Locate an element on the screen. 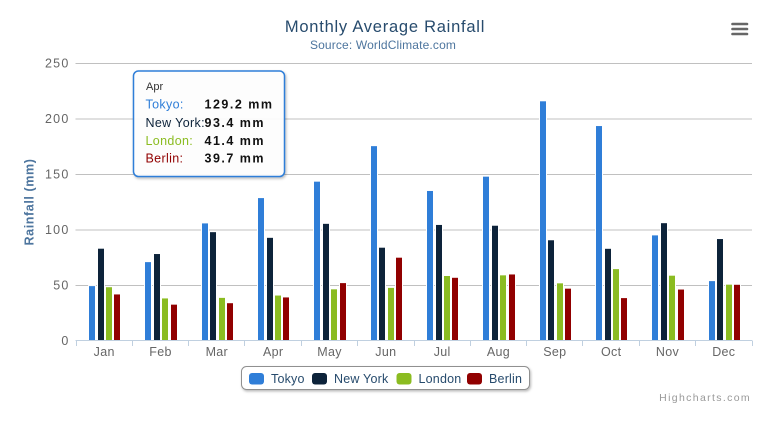 The image size is (769, 421). svg-text: 100 is located at coordinates (57, 230).